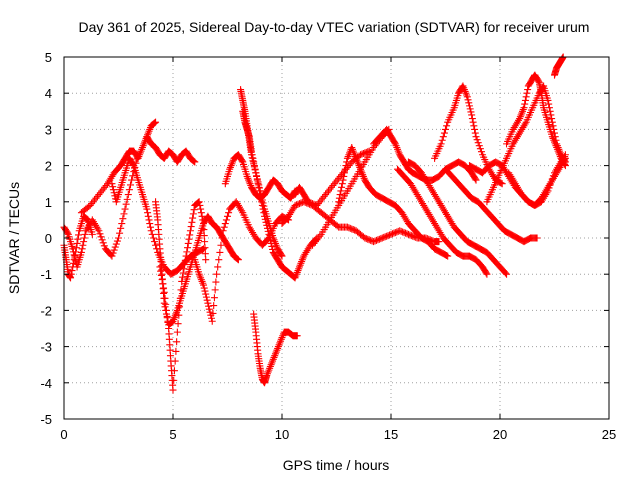 The height and width of the screenshot is (480, 640). Describe the element at coordinates (282, 434) in the screenshot. I see `x-tick-label: 10` at that location.